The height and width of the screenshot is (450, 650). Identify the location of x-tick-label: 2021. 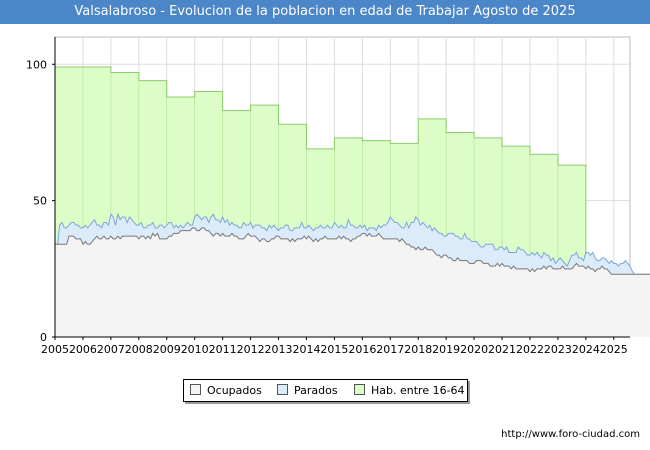
(502, 349).